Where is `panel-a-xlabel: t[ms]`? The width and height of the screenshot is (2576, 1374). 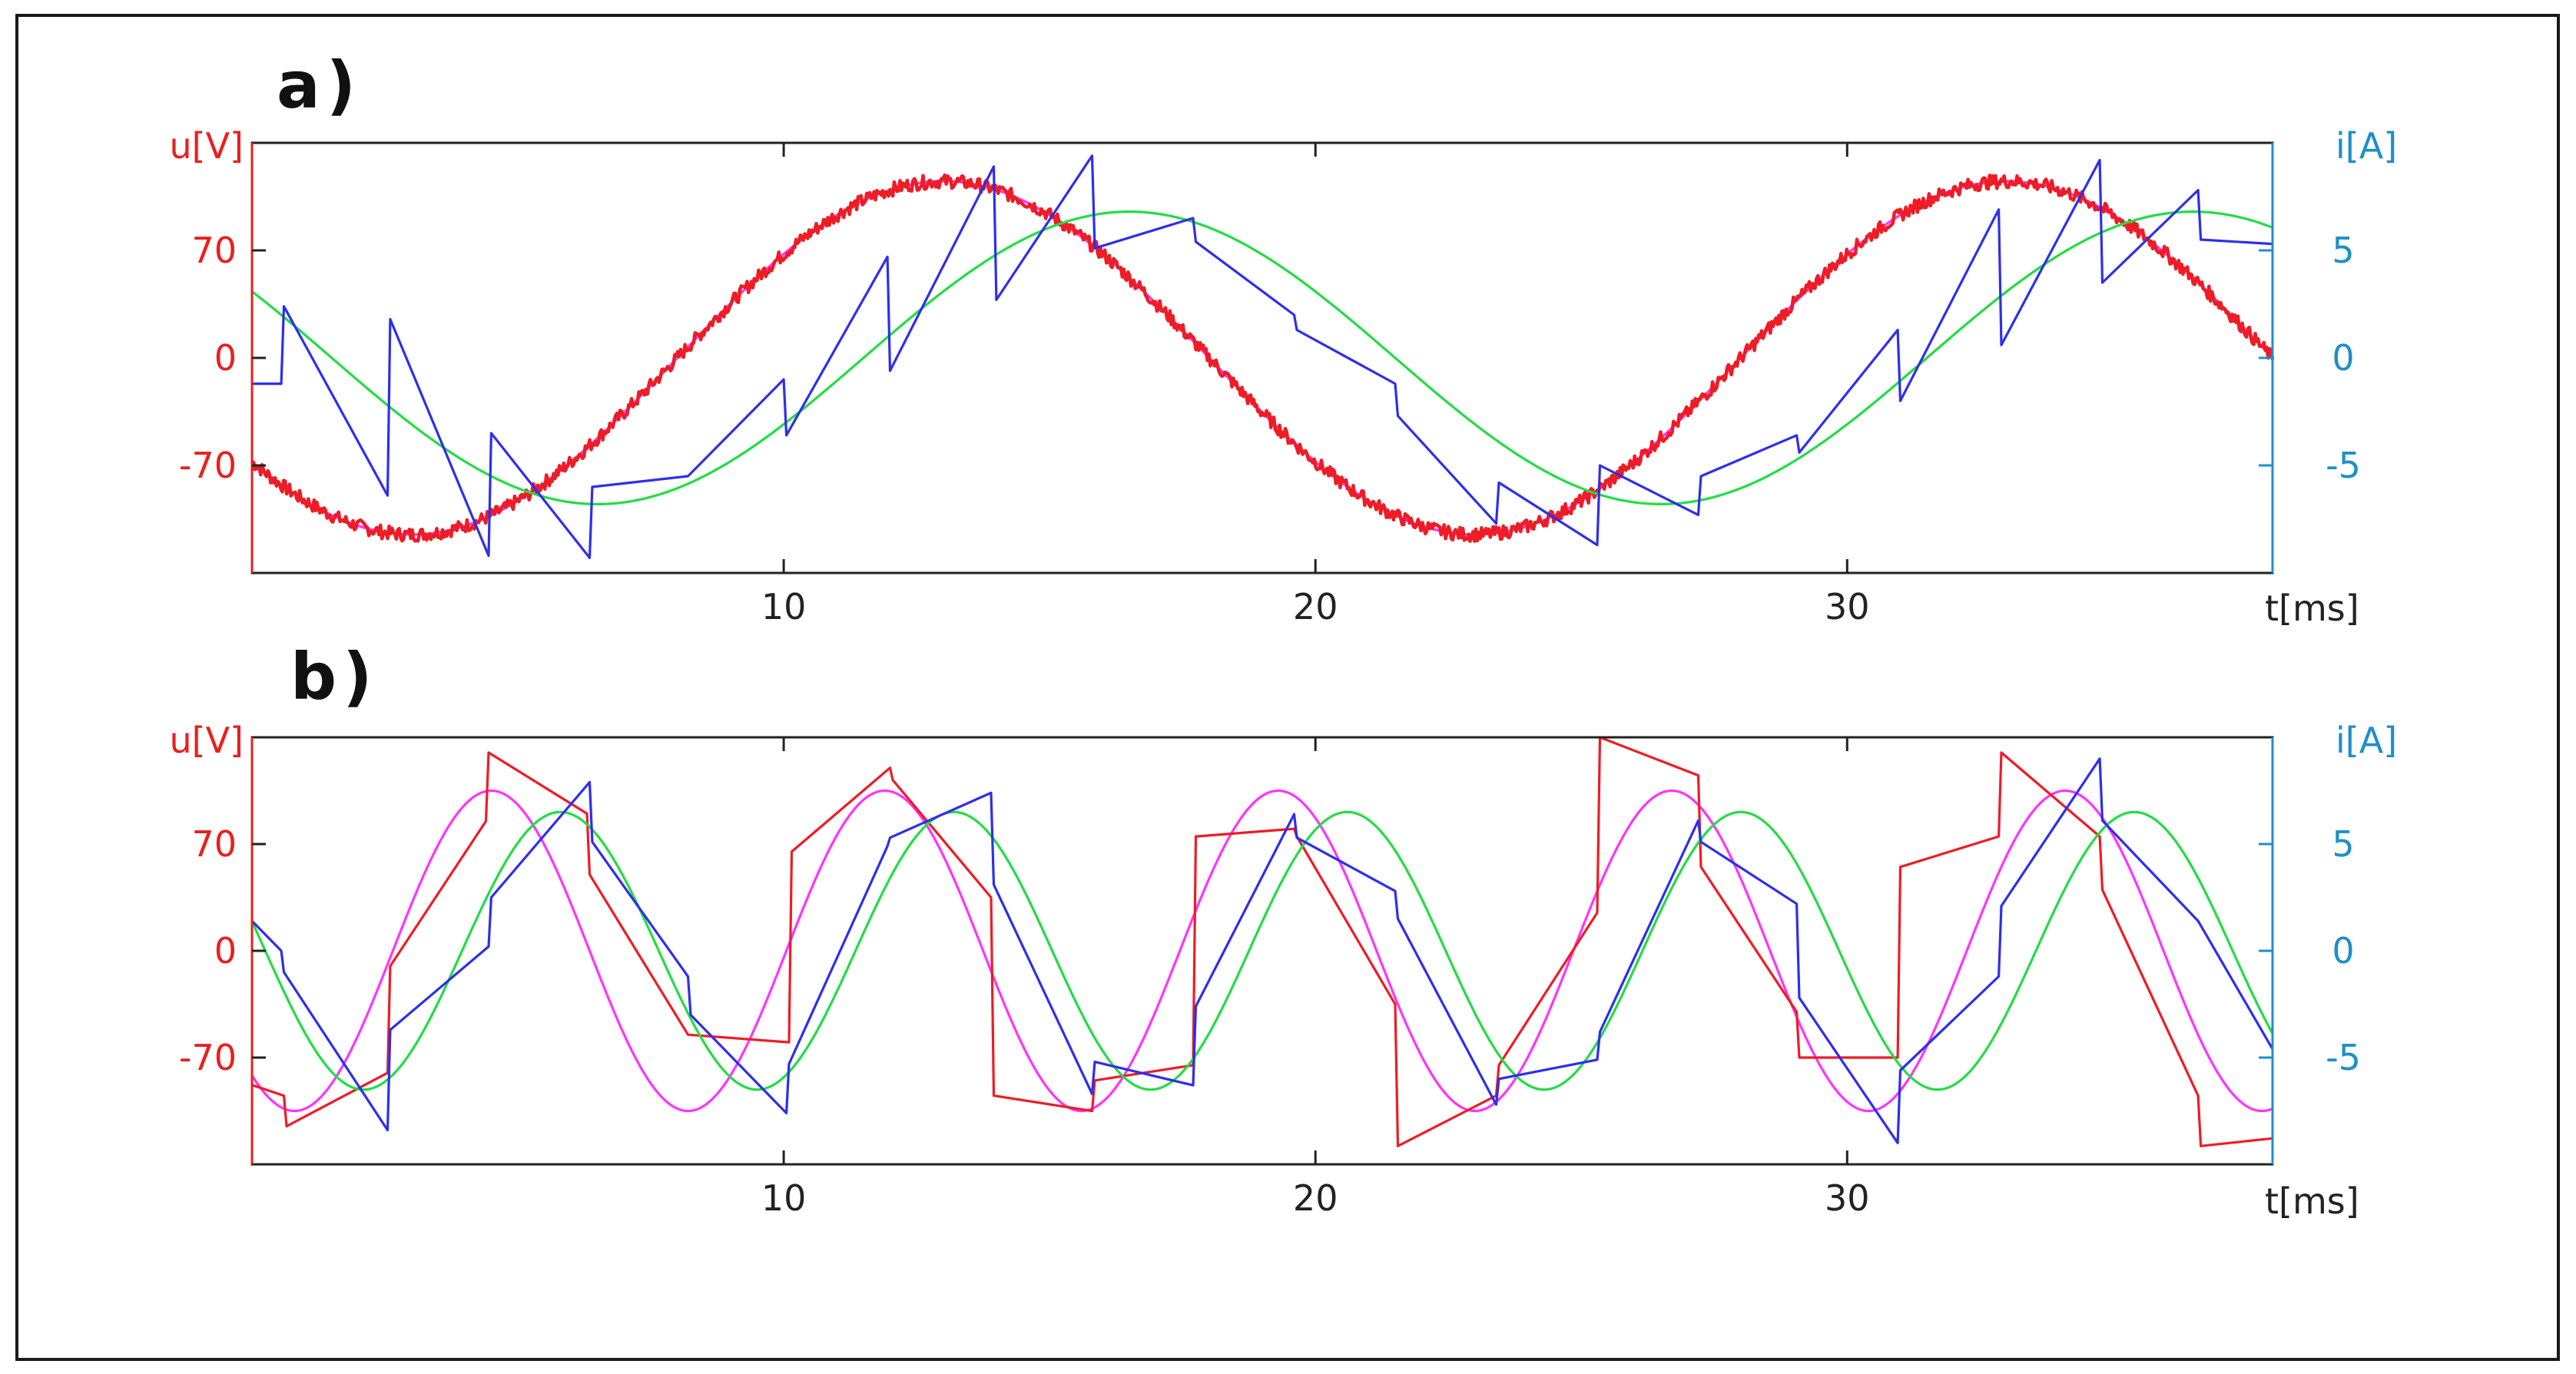 panel-a-xlabel: t[ms] is located at coordinates (2312, 609).